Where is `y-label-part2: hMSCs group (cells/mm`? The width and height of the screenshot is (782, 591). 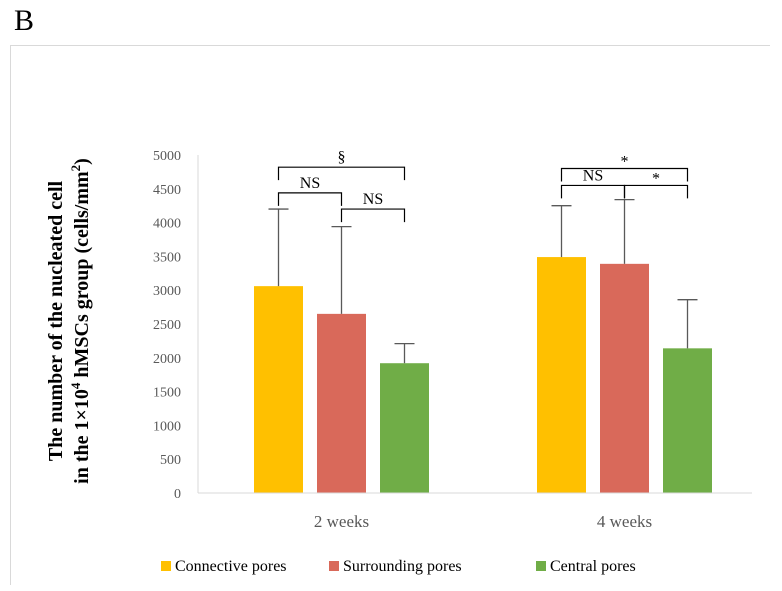 y-label-part2: hMSCs group (cells/mm is located at coordinates (82, 277).